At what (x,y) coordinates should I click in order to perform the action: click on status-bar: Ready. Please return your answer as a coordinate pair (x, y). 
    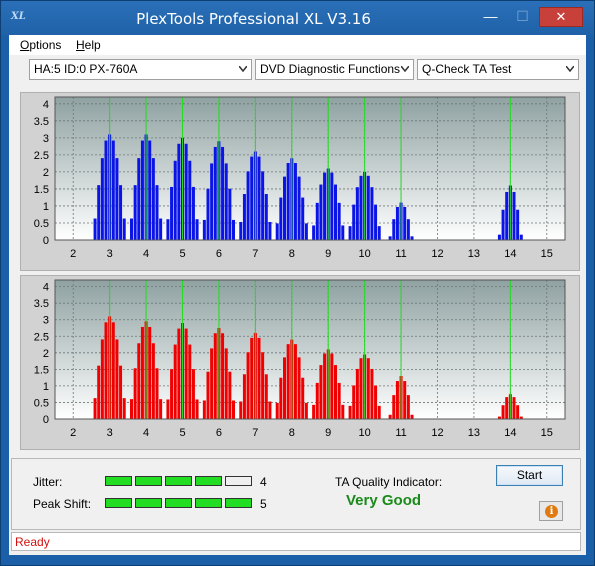
    Looking at the image, I should click on (296, 541).